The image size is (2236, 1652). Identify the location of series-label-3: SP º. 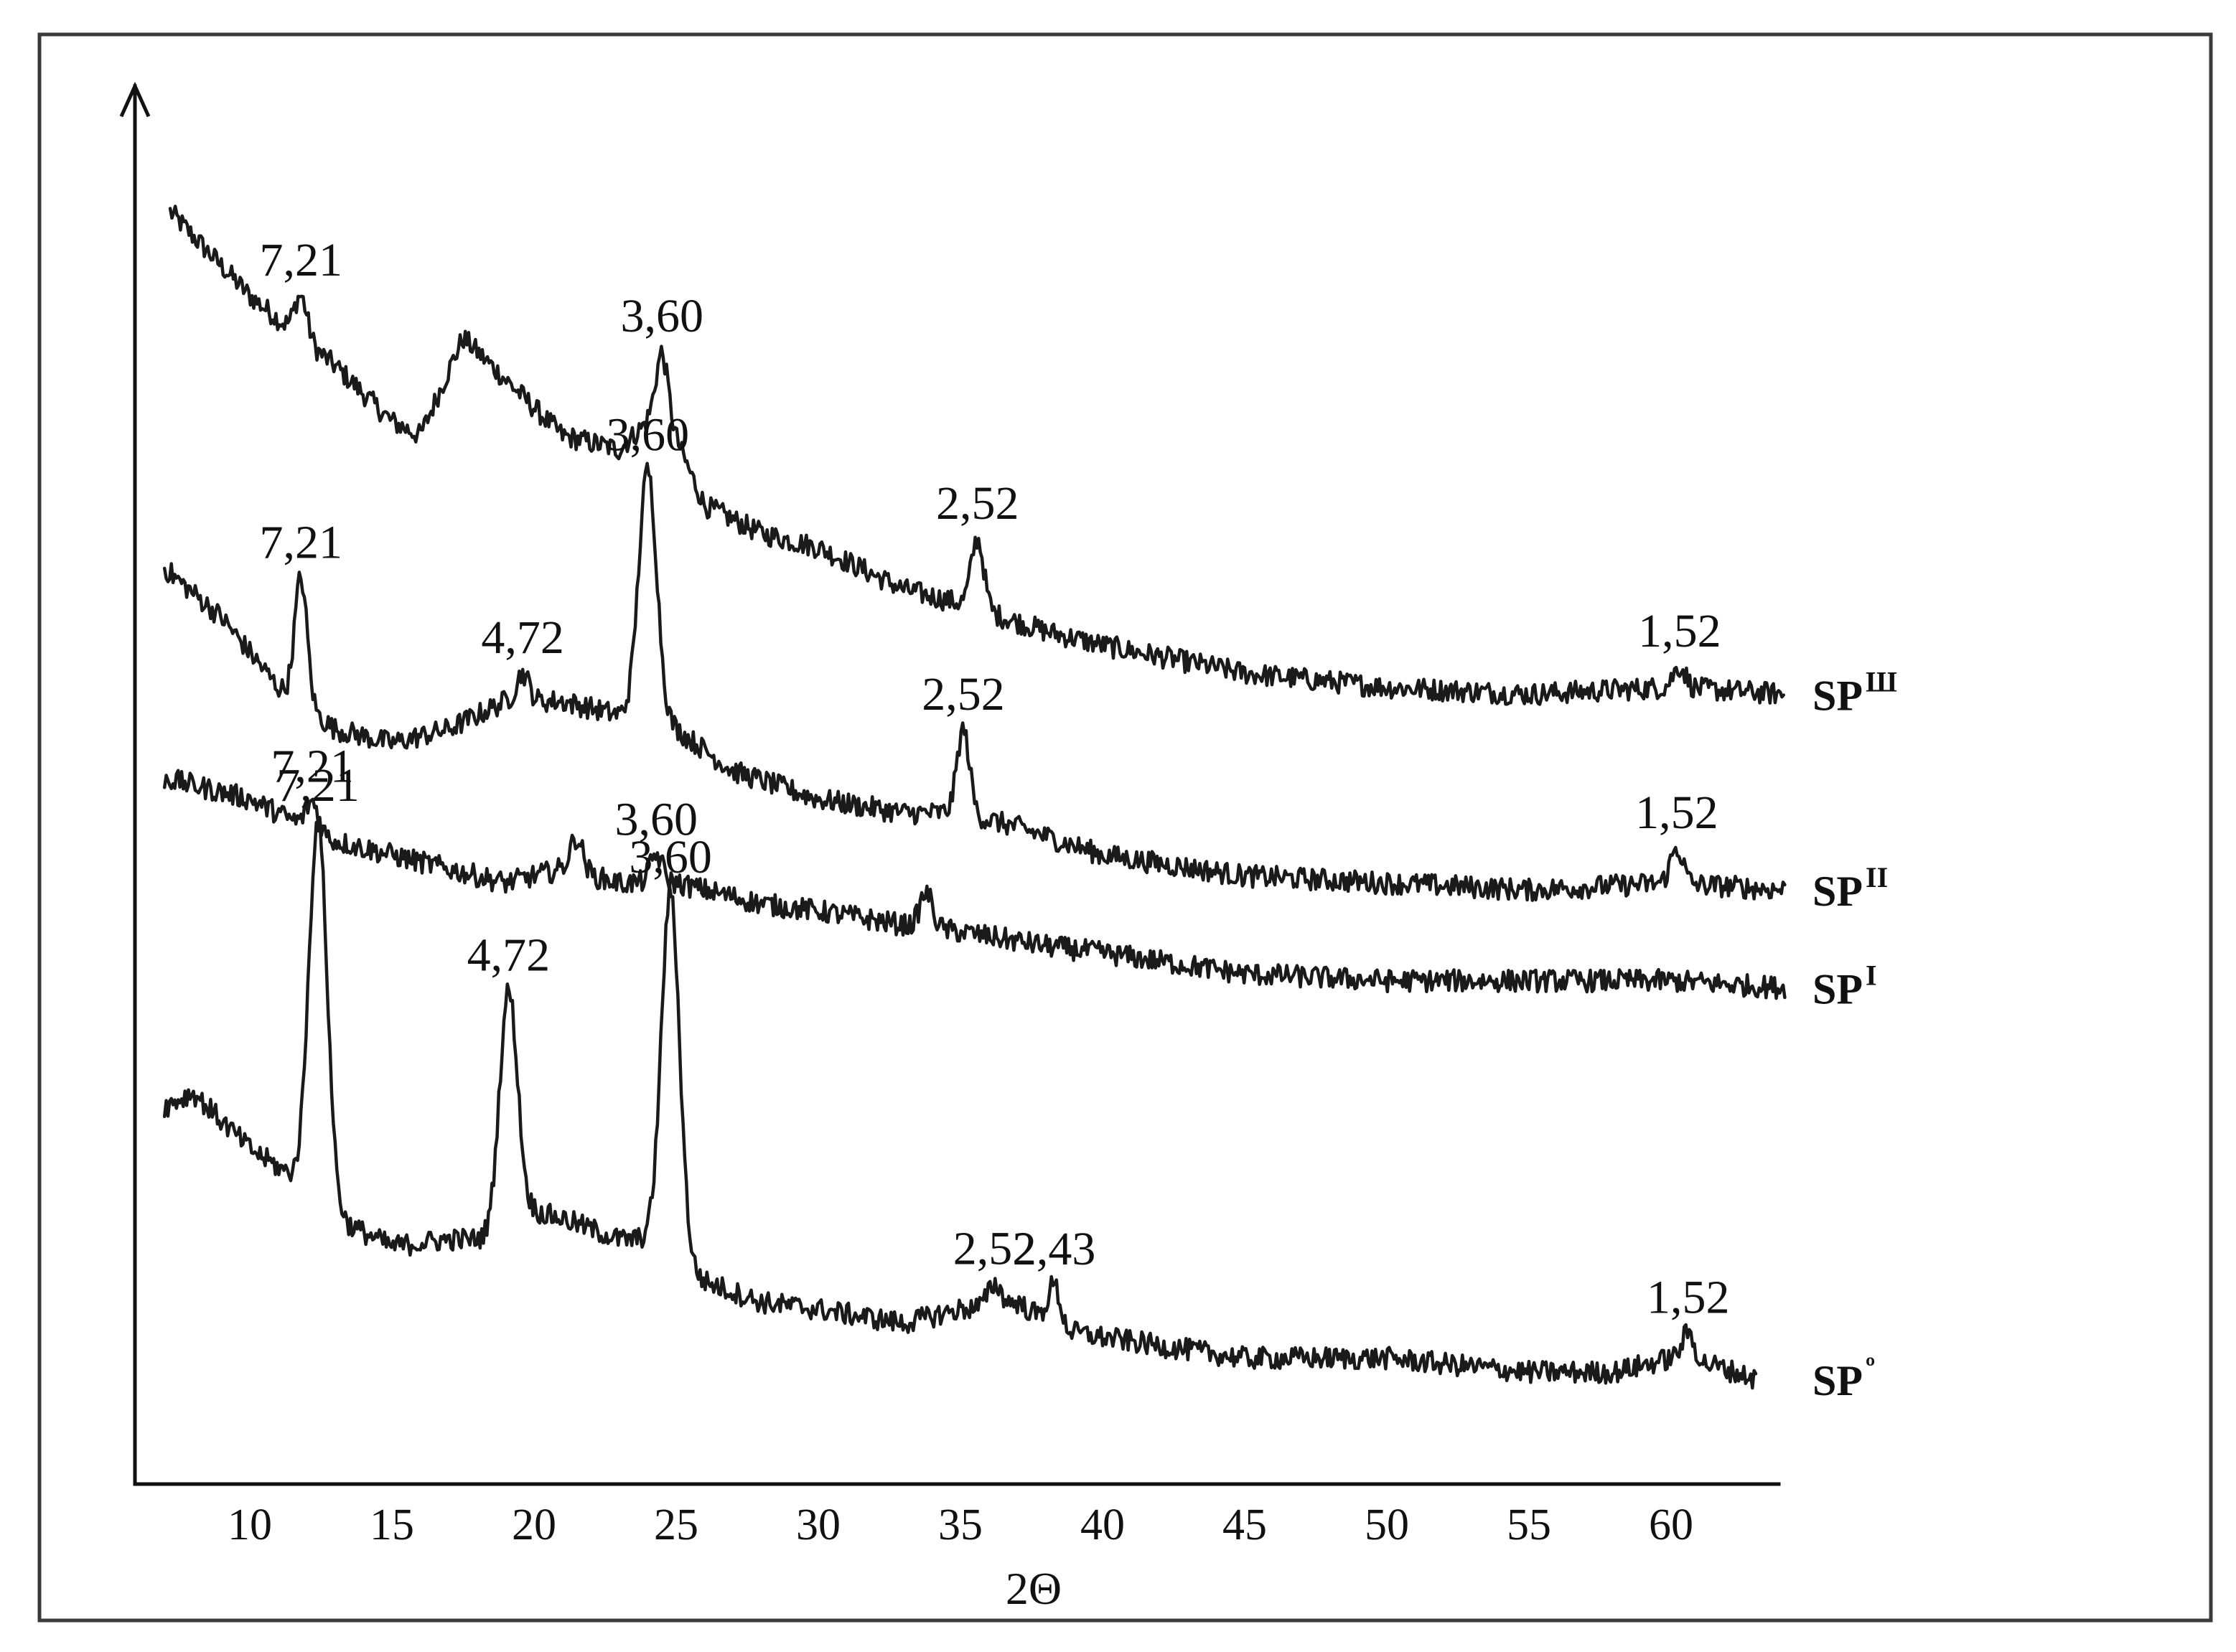
(1843, 1377).